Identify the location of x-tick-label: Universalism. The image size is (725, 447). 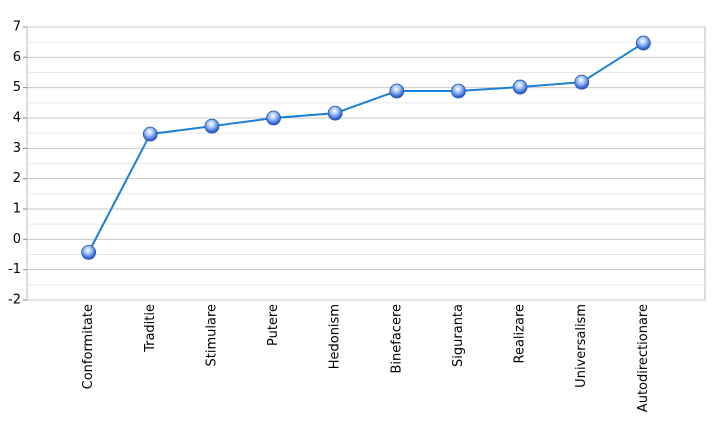
(581, 346).